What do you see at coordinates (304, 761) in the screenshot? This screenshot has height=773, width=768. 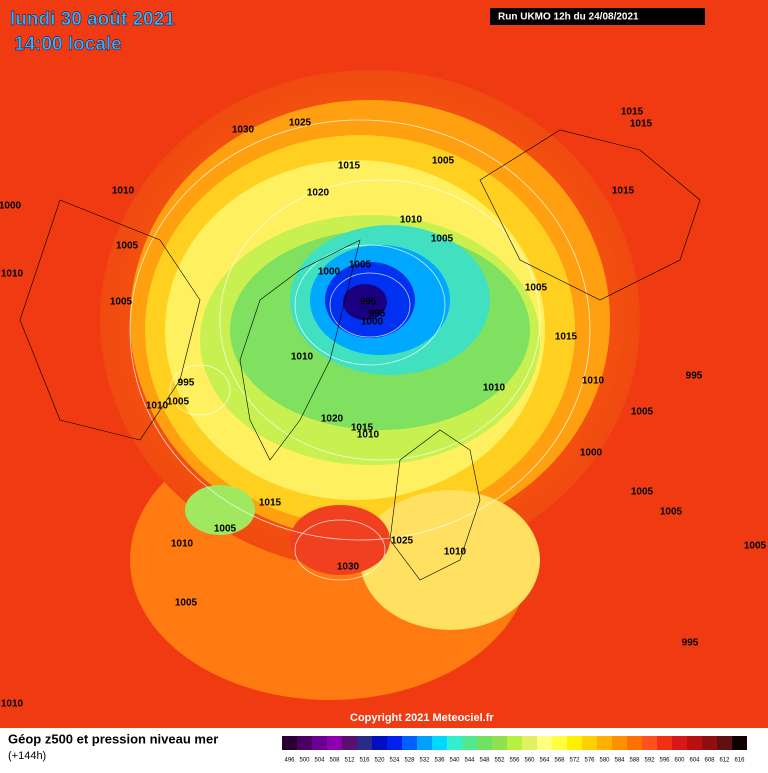 I see `scale-label: 500` at bounding box center [304, 761].